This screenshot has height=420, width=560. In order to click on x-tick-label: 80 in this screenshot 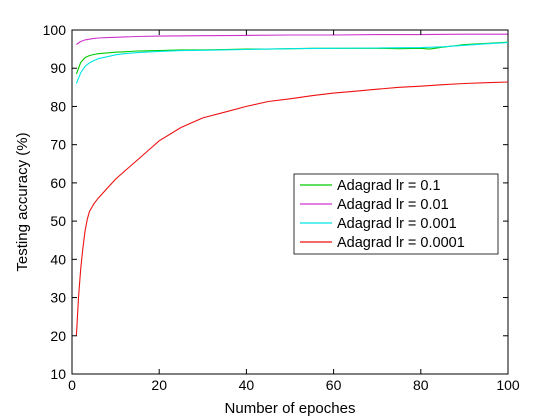, I will do `click(421, 385)`.